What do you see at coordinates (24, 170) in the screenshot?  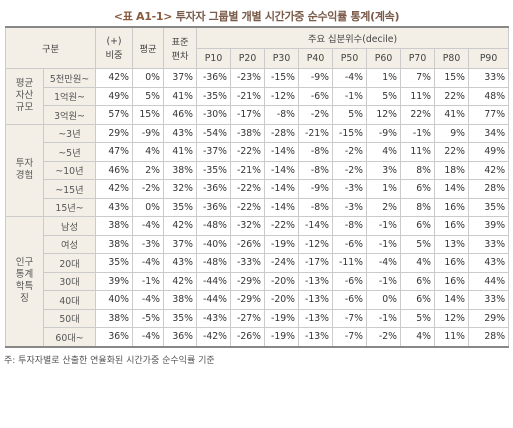 I see `group-label: 투자 경험` at bounding box center [24, 170].